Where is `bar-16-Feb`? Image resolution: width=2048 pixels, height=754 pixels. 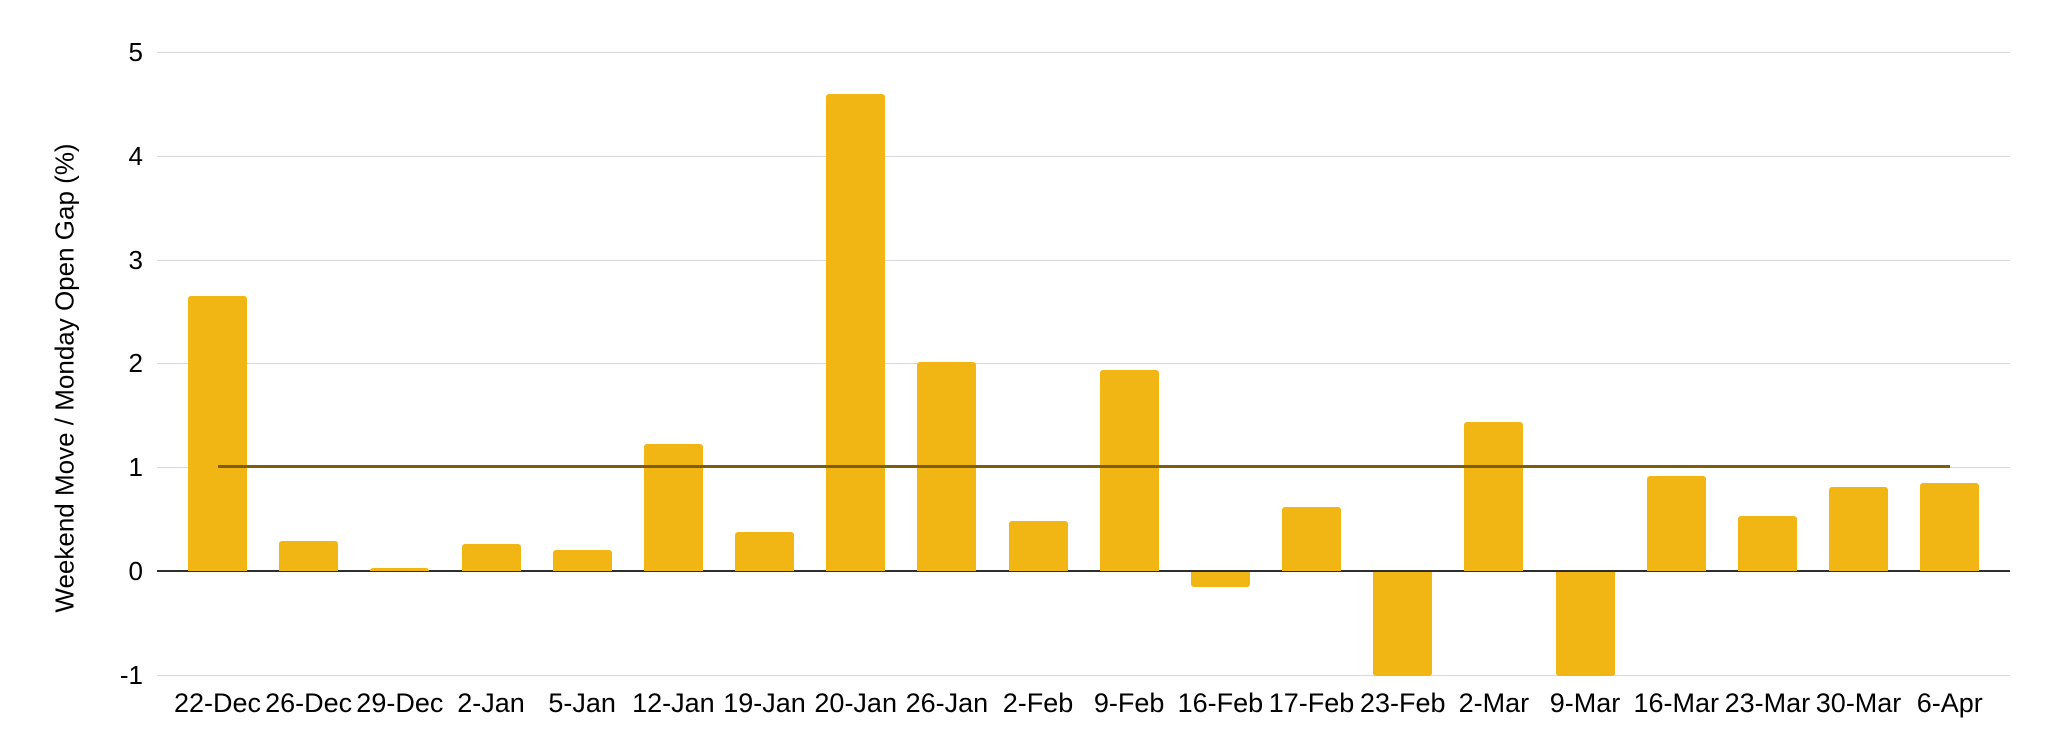 bar-16-Feb is located at coordinates (1220, 579).